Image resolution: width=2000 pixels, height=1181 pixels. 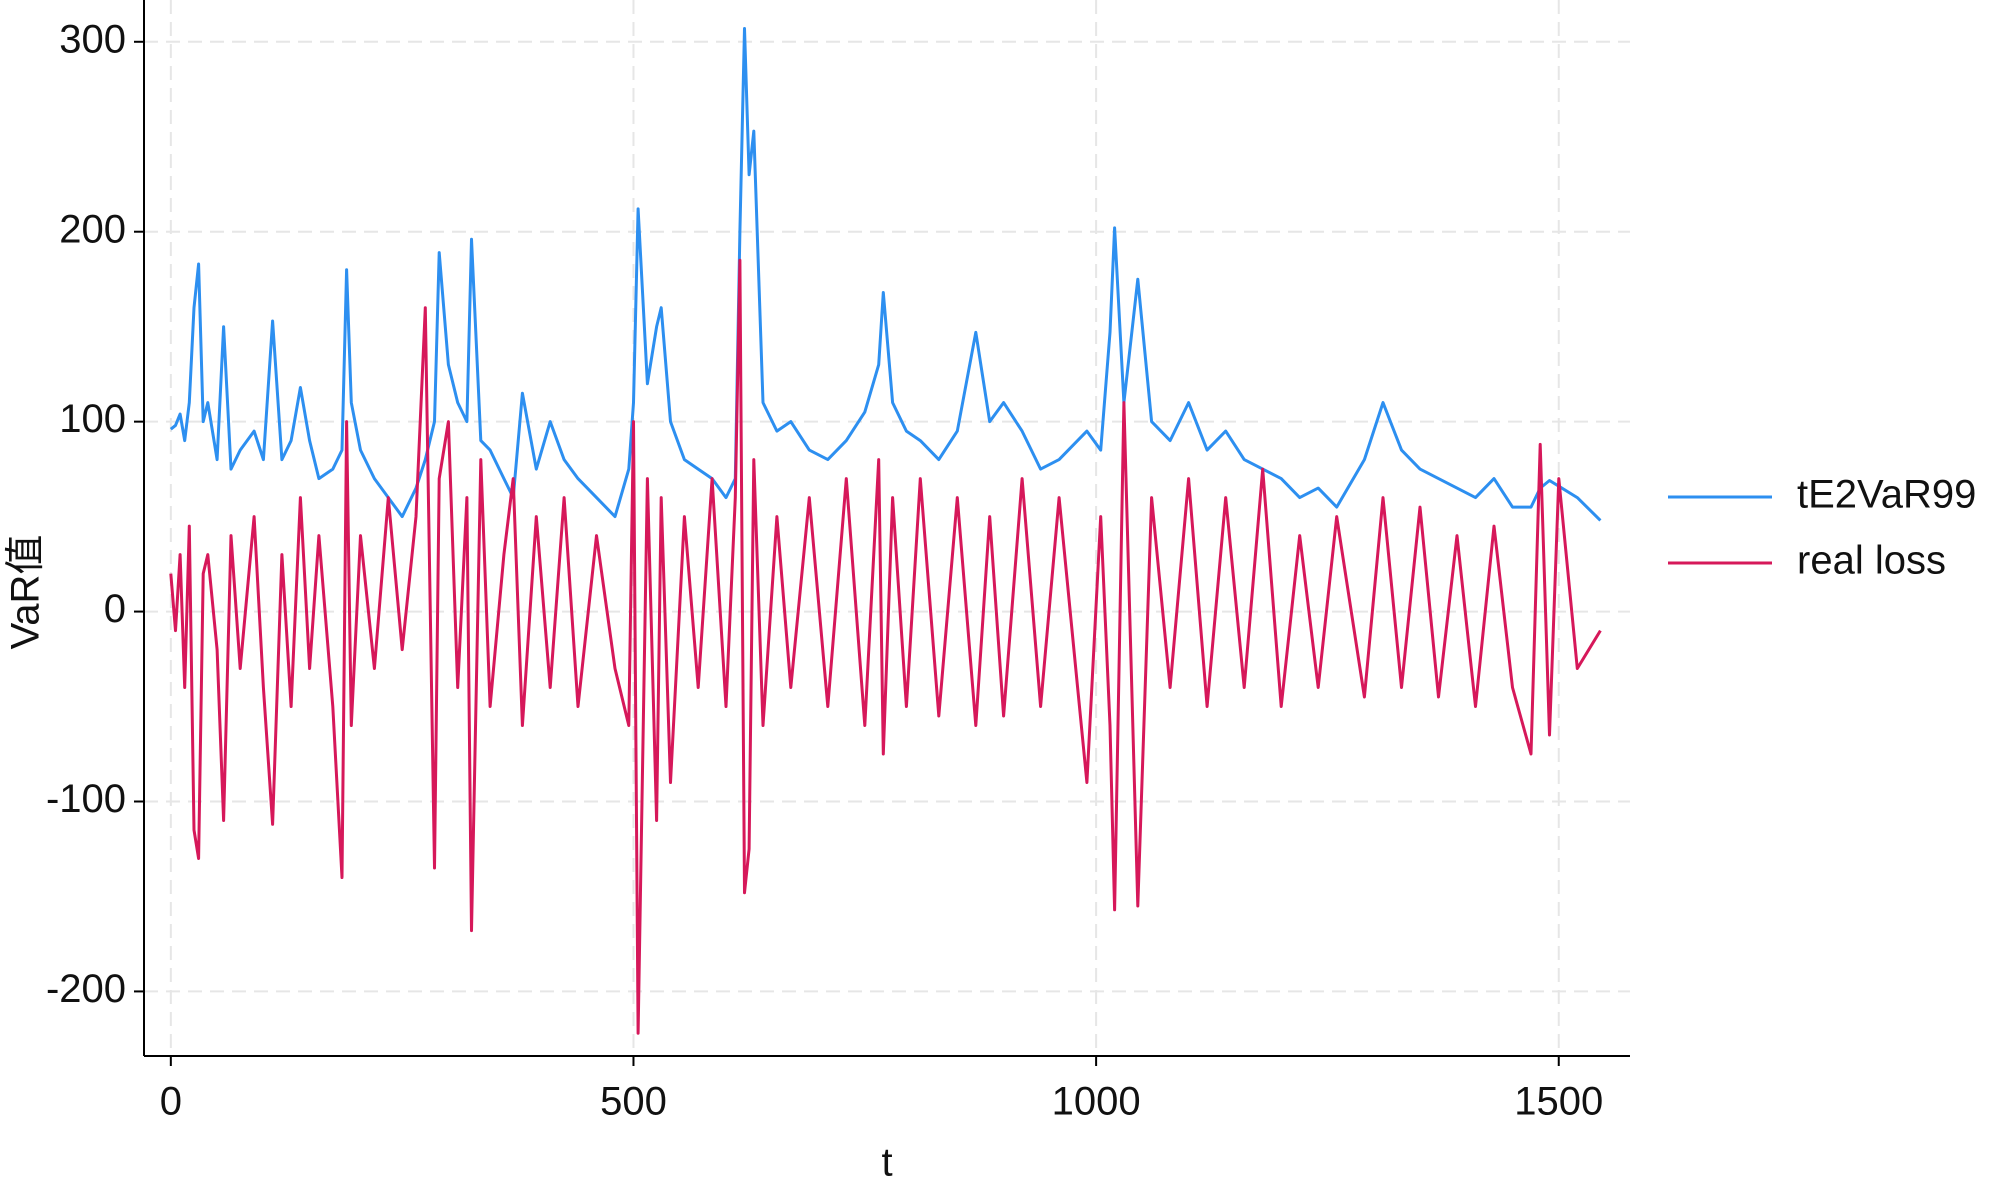 I want to click on y-tick-label: 100, so click(x=92, y=419).